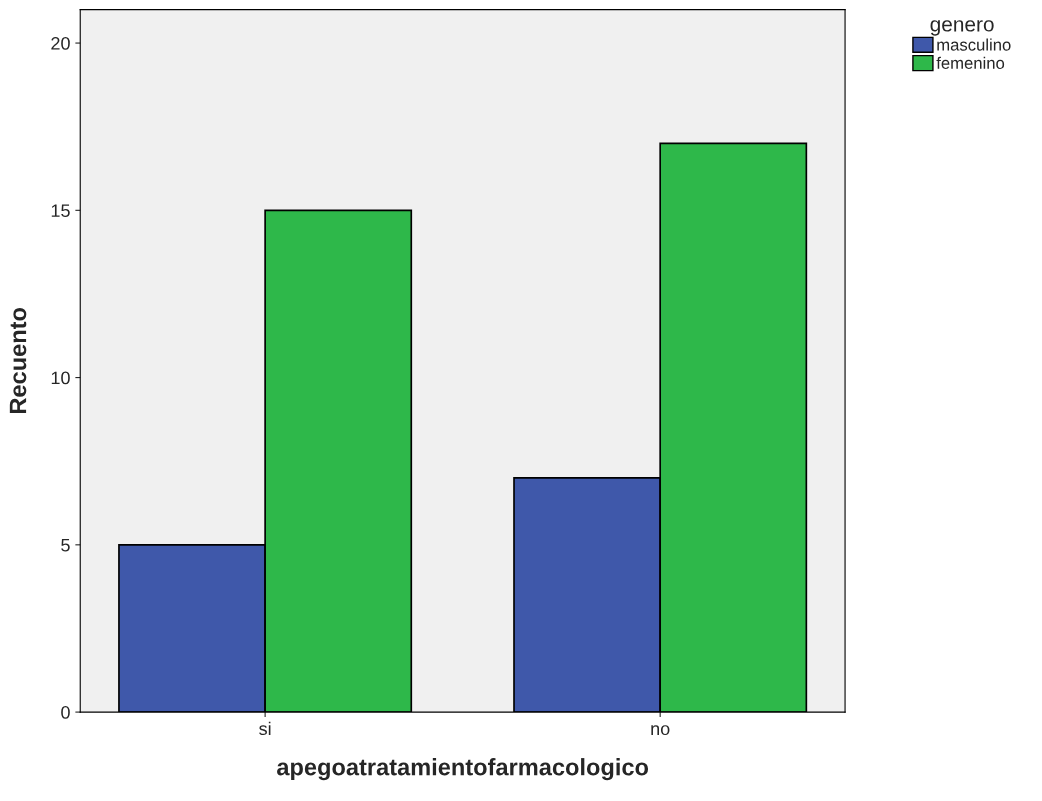 The image size is (1042, 801). What do you see at coordinates (18, 360) in the screenshot?
I see `y-axis-title: Recuento` at bounding box center [18, 360].